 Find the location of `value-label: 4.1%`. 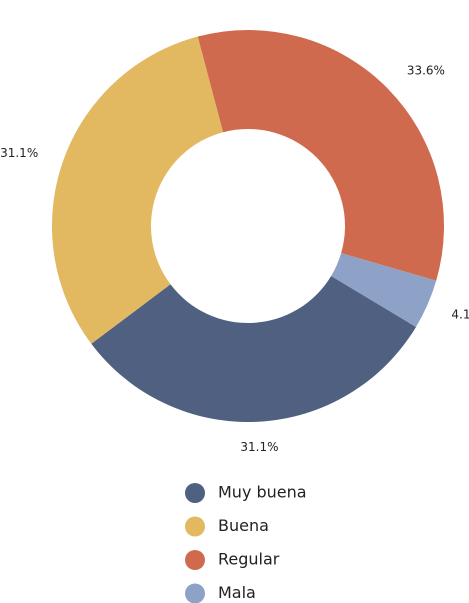

value-label: 4.1% is located at coordinates (460, 314).